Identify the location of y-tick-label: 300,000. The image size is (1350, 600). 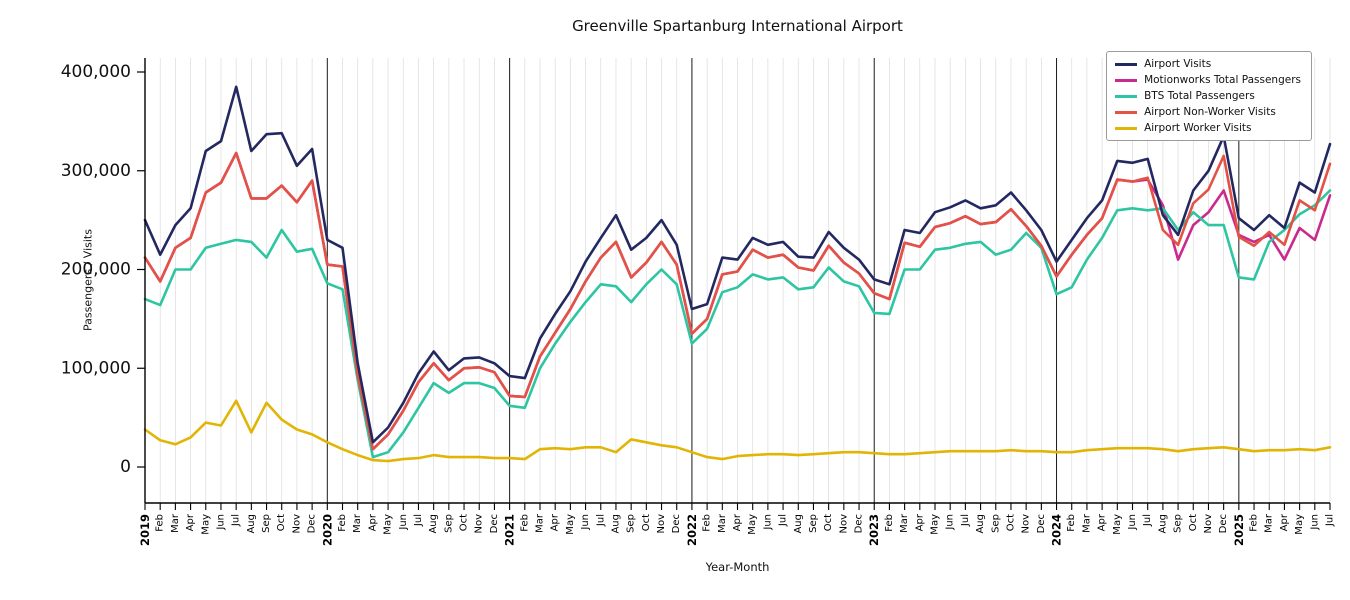
(96, 171).